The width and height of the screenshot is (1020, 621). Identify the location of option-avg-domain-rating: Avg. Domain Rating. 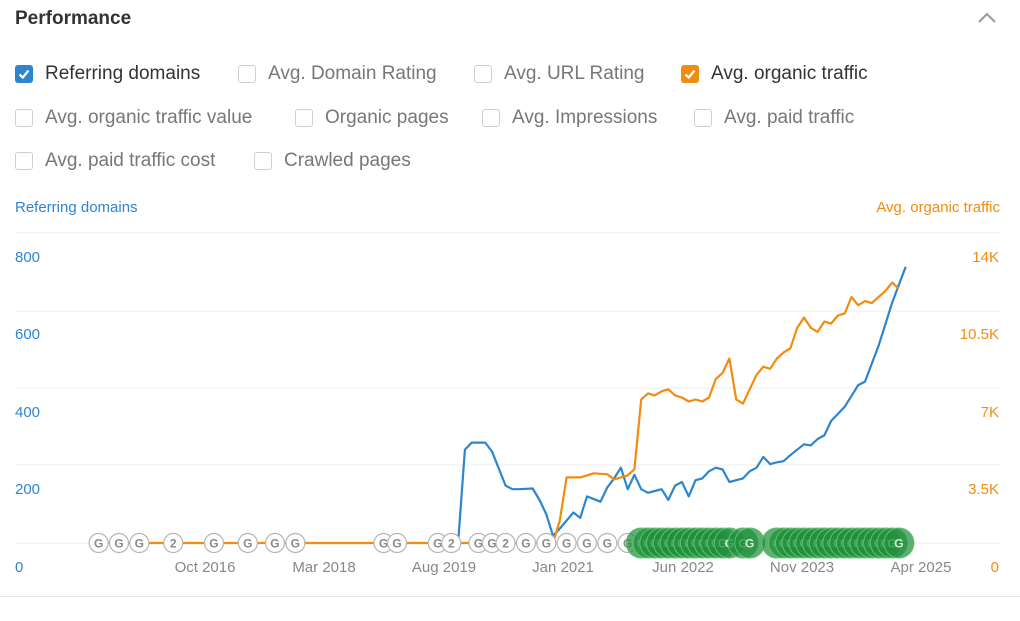
(337, 74).